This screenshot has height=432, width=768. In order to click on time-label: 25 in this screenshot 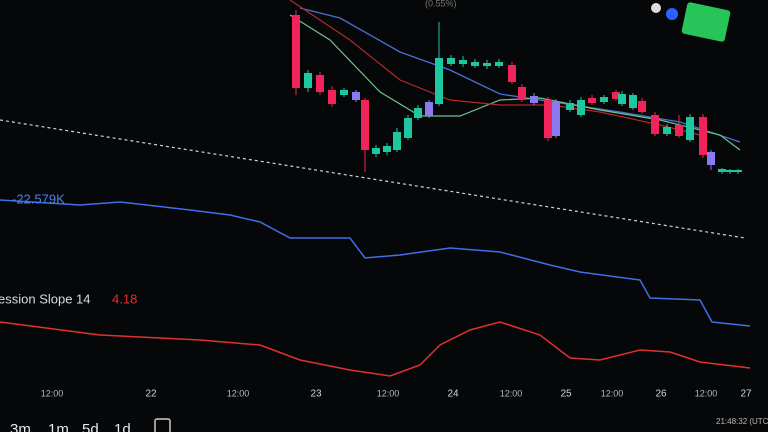, I will do `click(566, 394)`.